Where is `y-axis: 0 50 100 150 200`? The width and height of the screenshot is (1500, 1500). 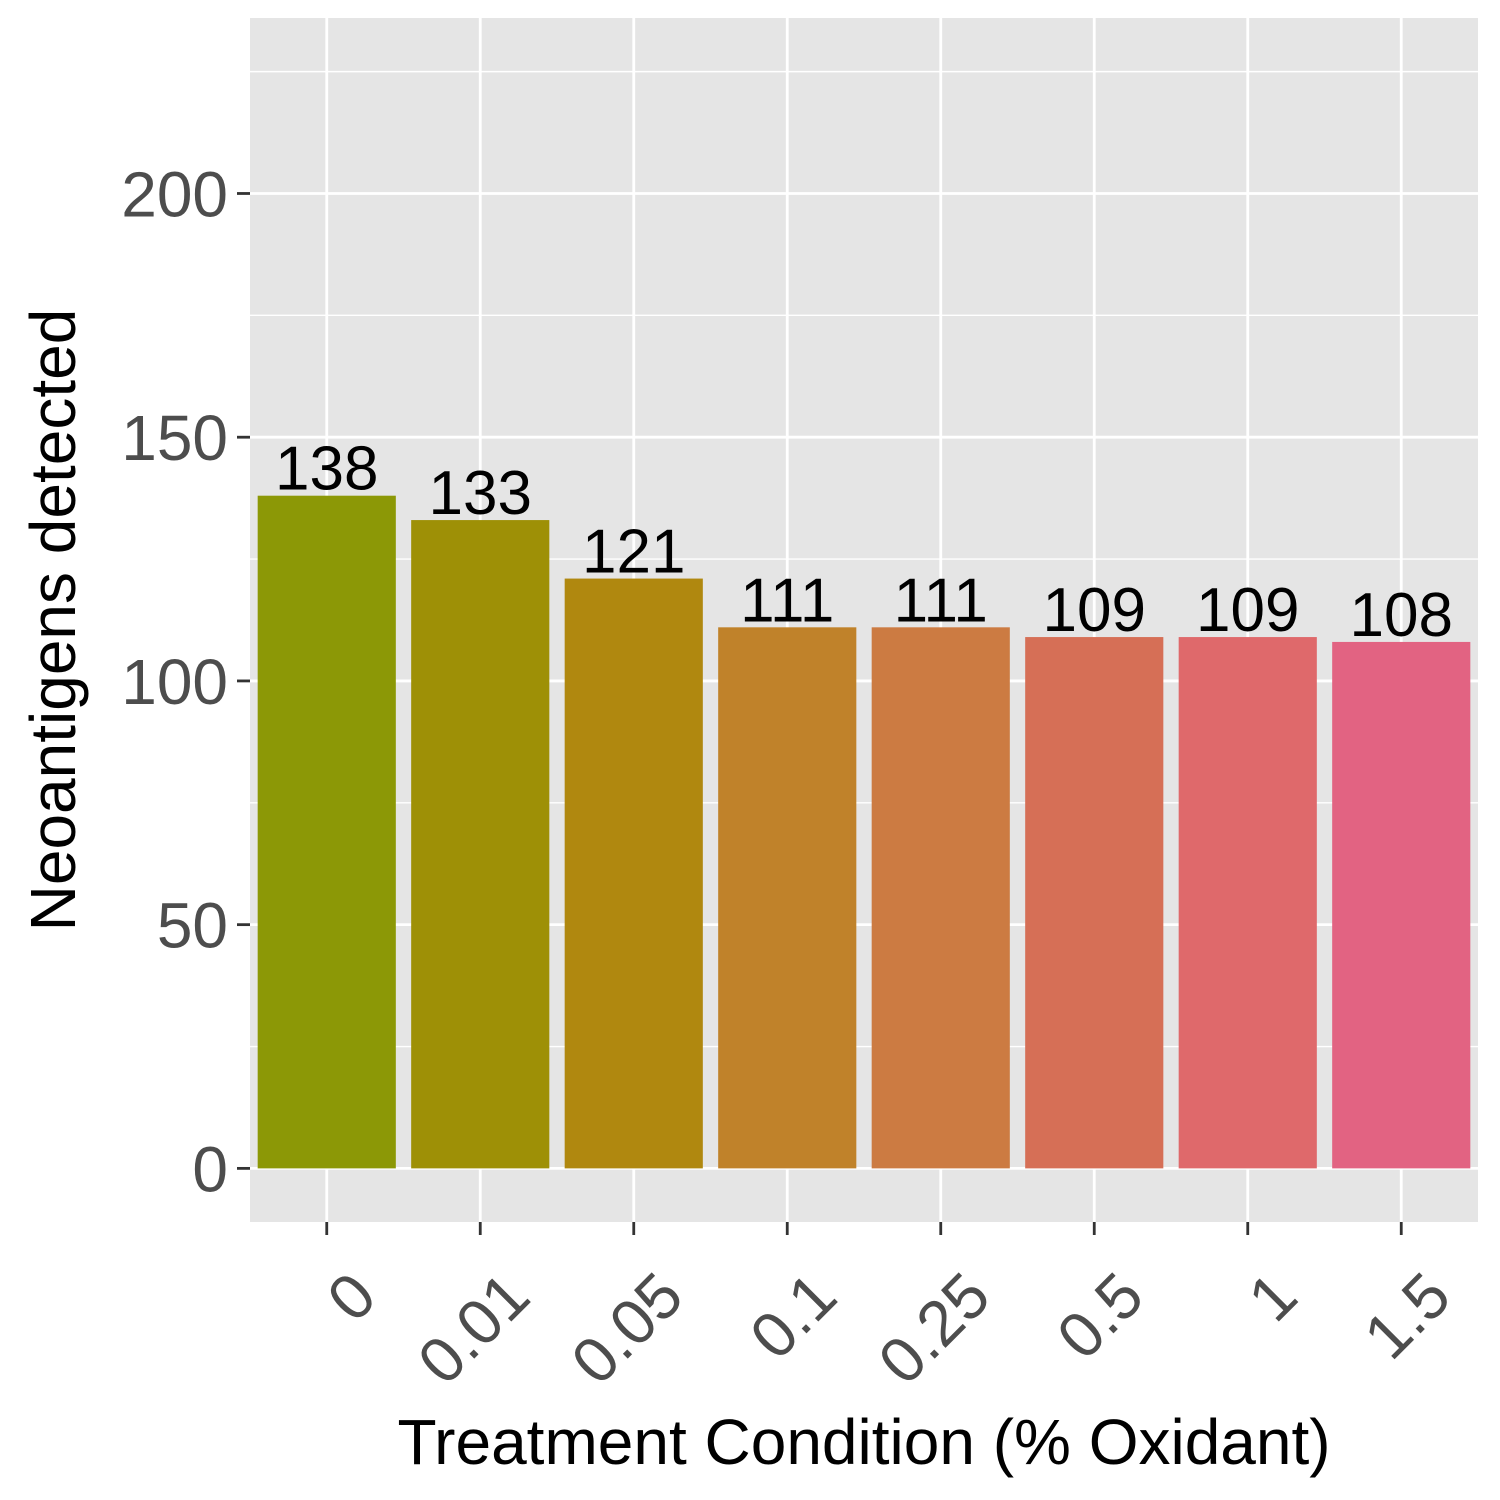
y-axis: 0 50 100 150 200 is located at coordinates (185, 681).